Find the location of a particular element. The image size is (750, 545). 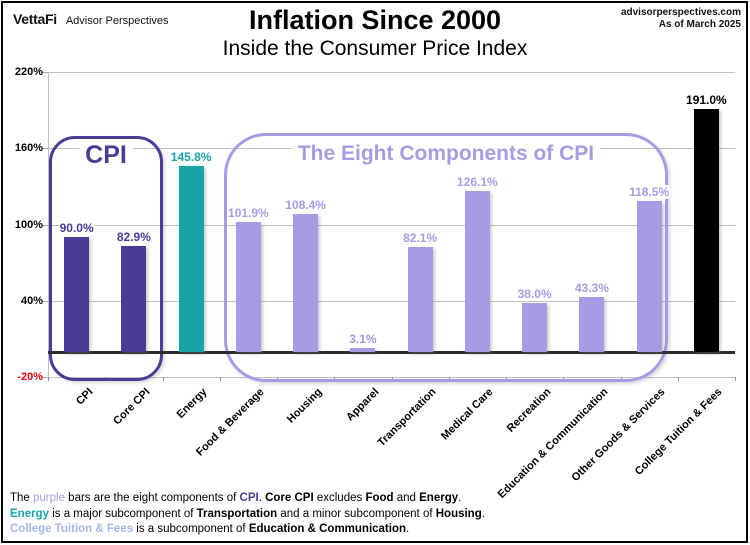

bar-value-label: 90.0% is located at coordinates (76, 228).